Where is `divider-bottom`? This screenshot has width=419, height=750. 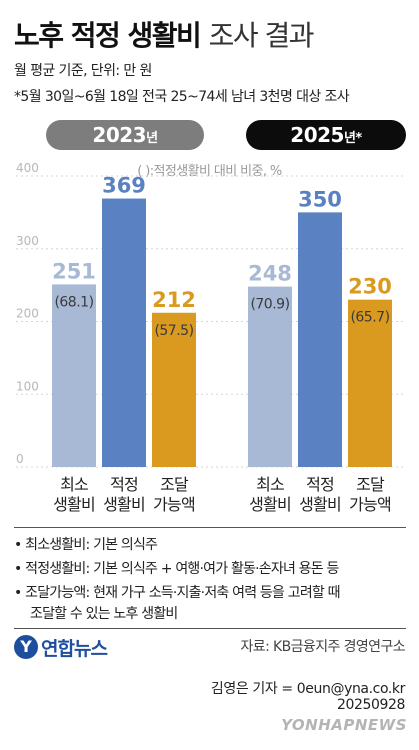 divider-bottom is located at coordinates (210, 628).